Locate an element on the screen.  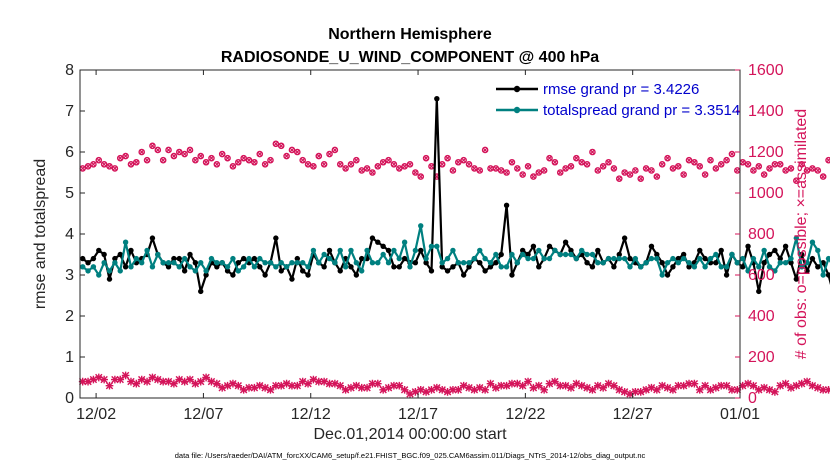
y-tick-label-right: 1000 is located at coordinates (766, 193).